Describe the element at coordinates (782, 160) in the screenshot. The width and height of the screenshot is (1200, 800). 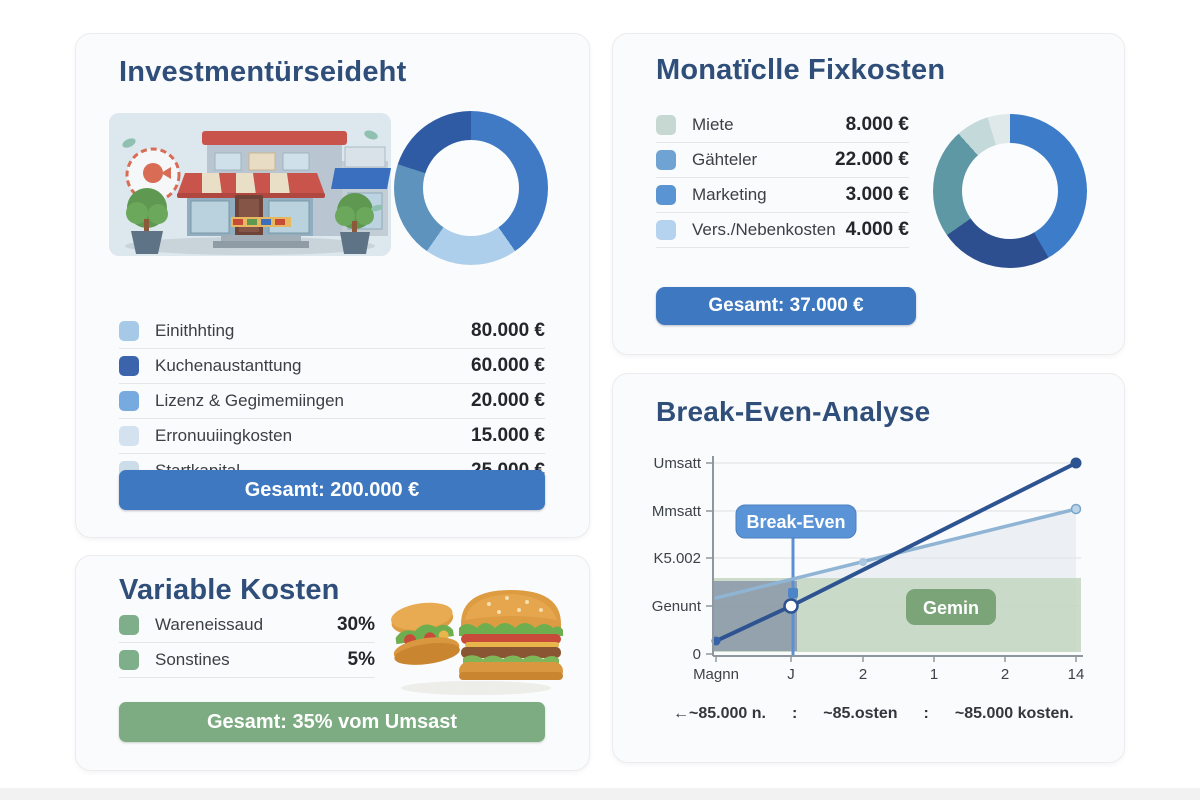
I see `legend-row: Gähteler 22.000 €` at that location.